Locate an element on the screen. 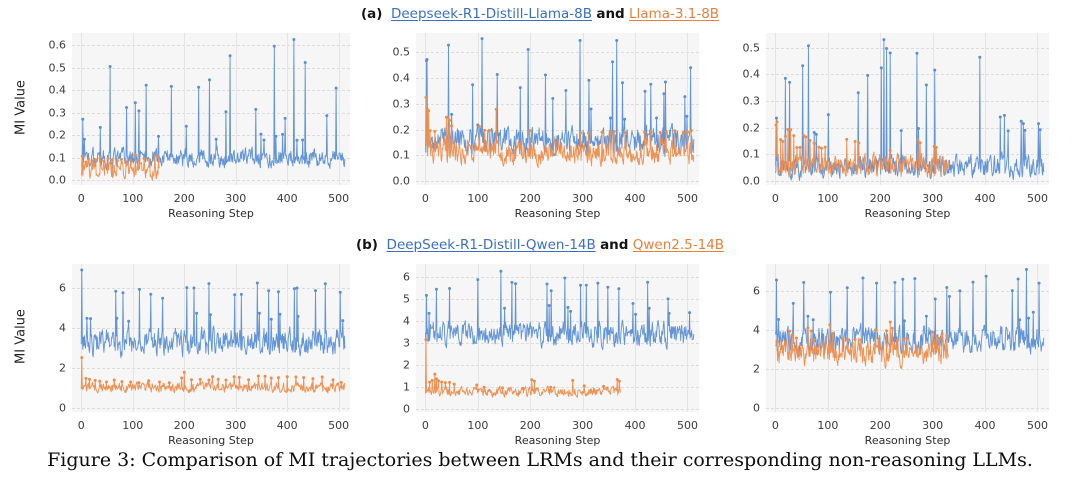 This screenshot has height=483, width=1080. y-axis-tick-label: 6 is located at coordinates (406, 277).